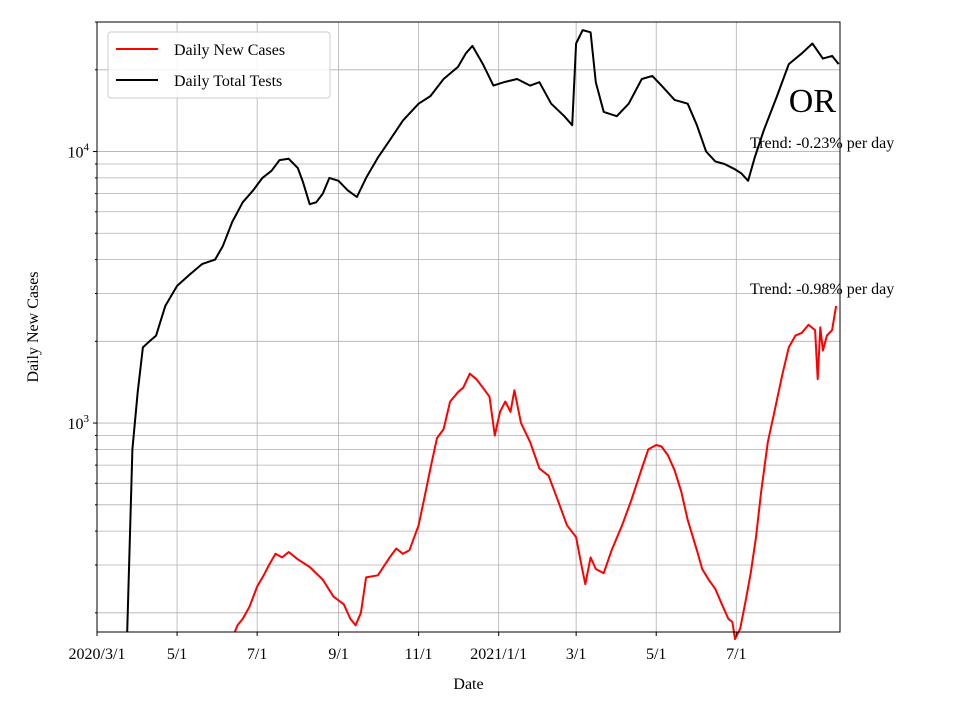  I want to click on y-axis-label: Daily New Cases, so click(33, 326).